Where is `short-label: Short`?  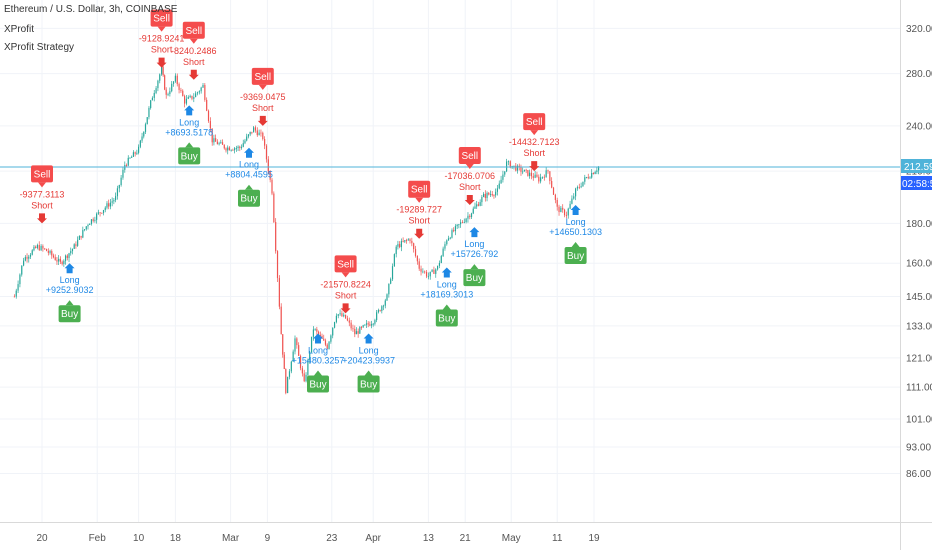
short-label: Short is located at coordinates (162, 50).